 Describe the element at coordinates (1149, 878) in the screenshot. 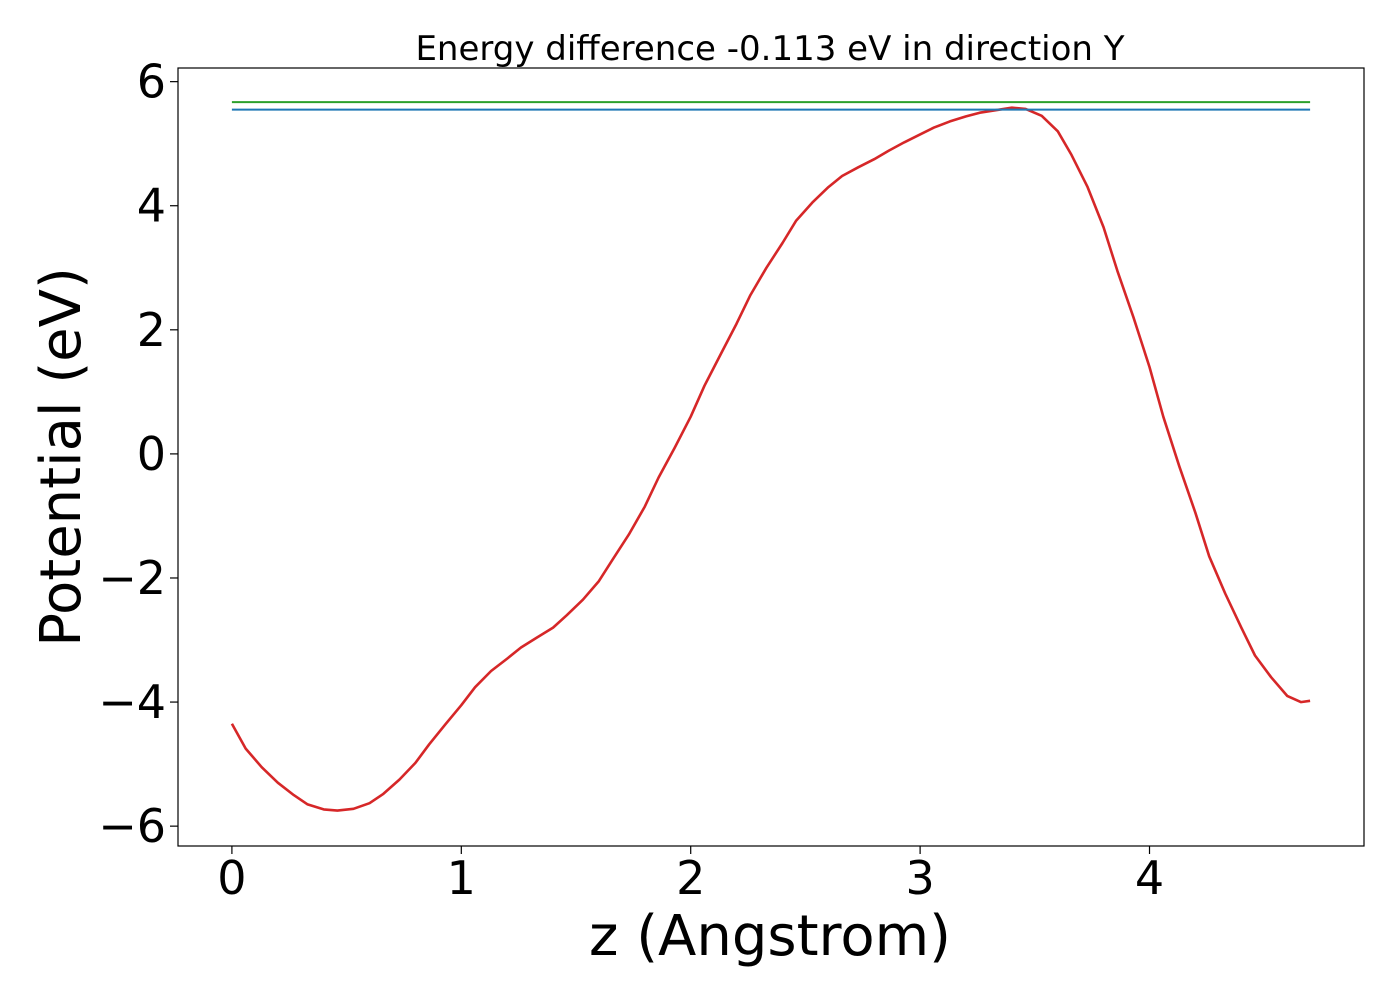

I see `x-tick-label: 4` at that location.